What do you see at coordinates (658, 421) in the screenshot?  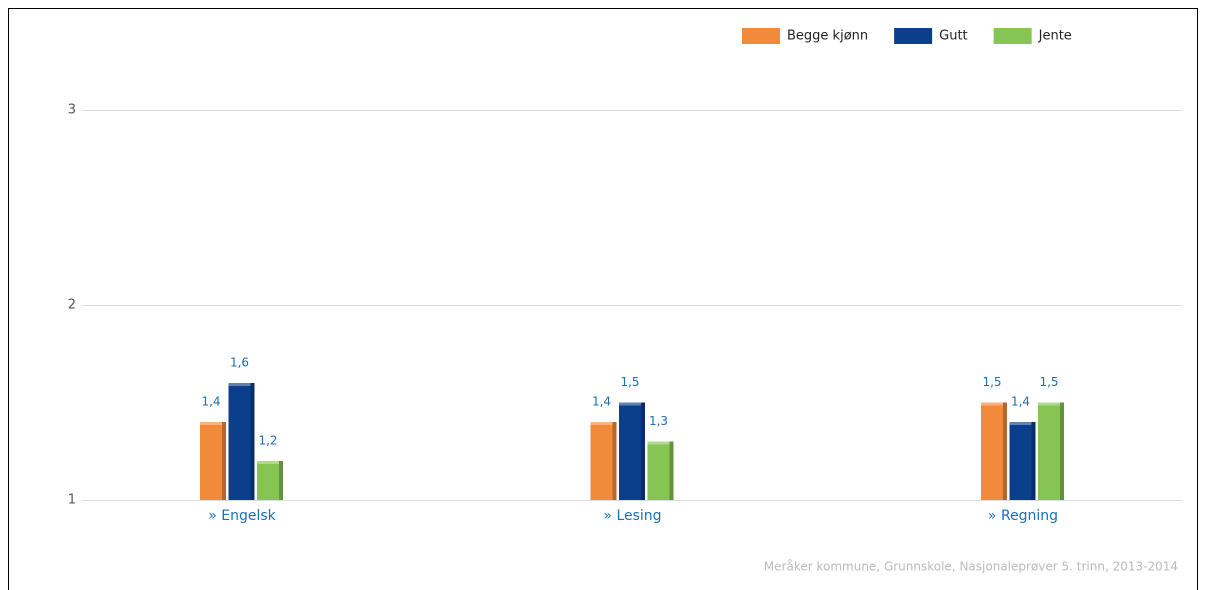 I see `value-label: 1,3` at bounding box center [658, 421].